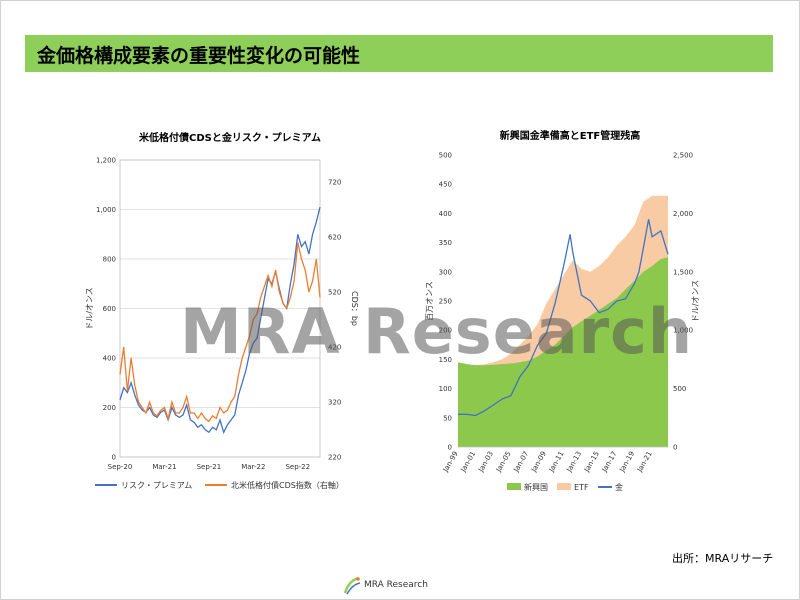 This screenshot has height=600, width=800. I want to click on legend-label: 北米低格付債CDS指数（右軸）, so click(287, 485).